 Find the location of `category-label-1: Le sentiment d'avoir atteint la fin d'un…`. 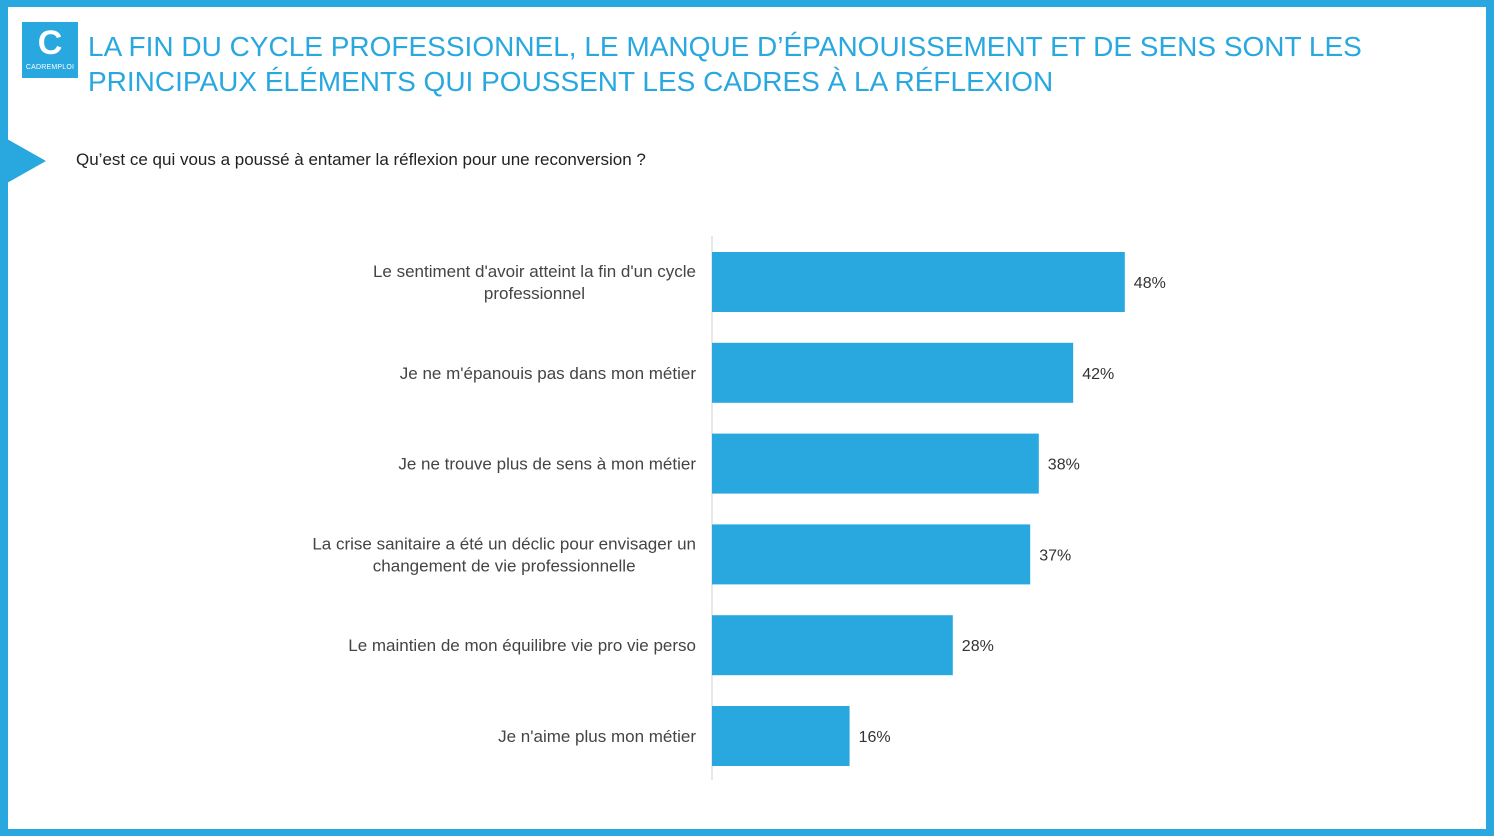

category-label-1: Le sentiment d'avoir atteint la fin d'un… is located at coordinates (534, 282).